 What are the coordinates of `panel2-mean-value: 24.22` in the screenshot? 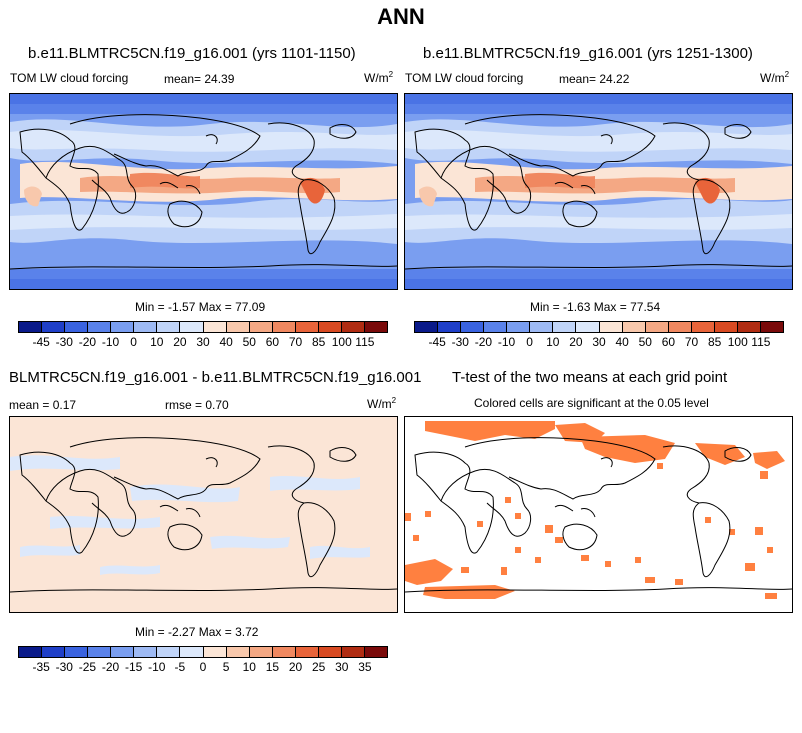 It's located at (614, 79).